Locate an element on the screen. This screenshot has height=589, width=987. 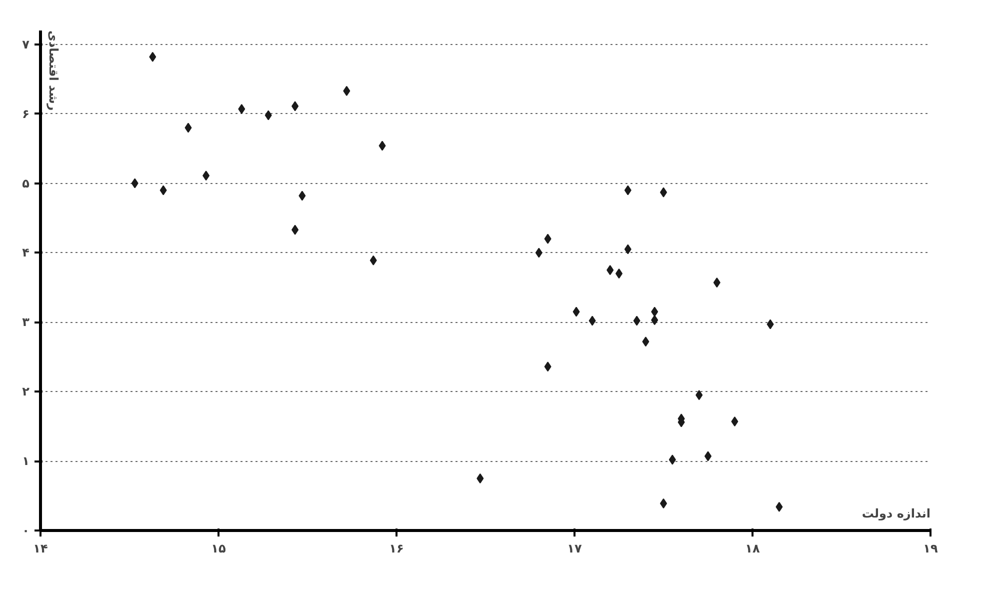
y-tick-label: ۳ is located at coordinates (26, 322).